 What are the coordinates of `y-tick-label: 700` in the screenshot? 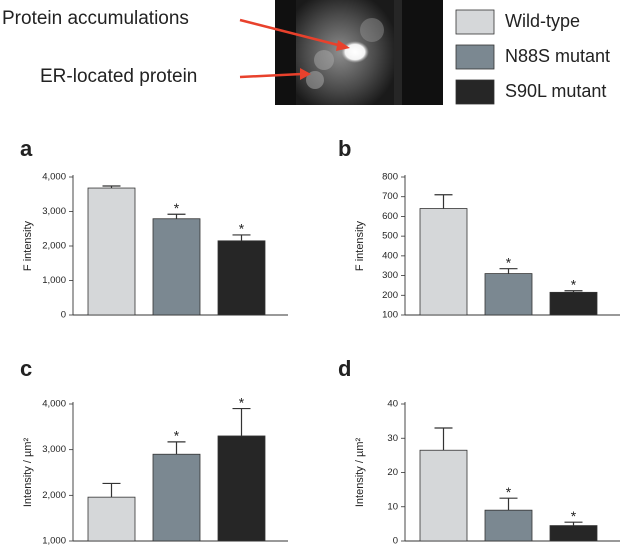 It's located at (390, 196).